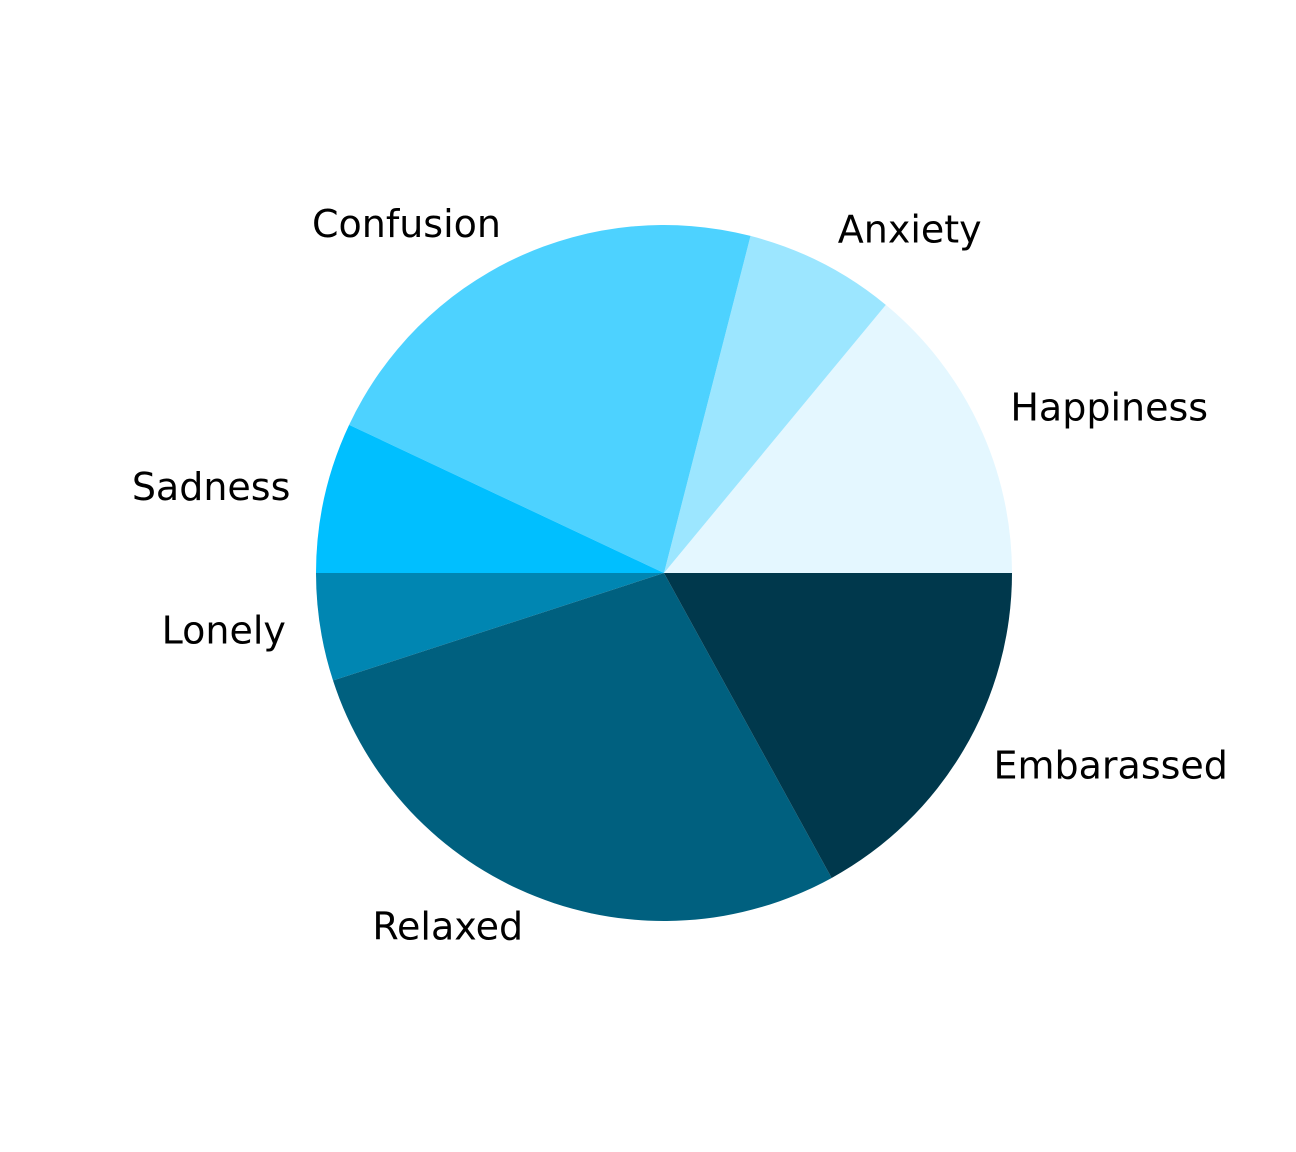 The width and height of the screenshot is (1296, 1152). I want to click on pie-label-sadness: Sadness, so click(211, 487).